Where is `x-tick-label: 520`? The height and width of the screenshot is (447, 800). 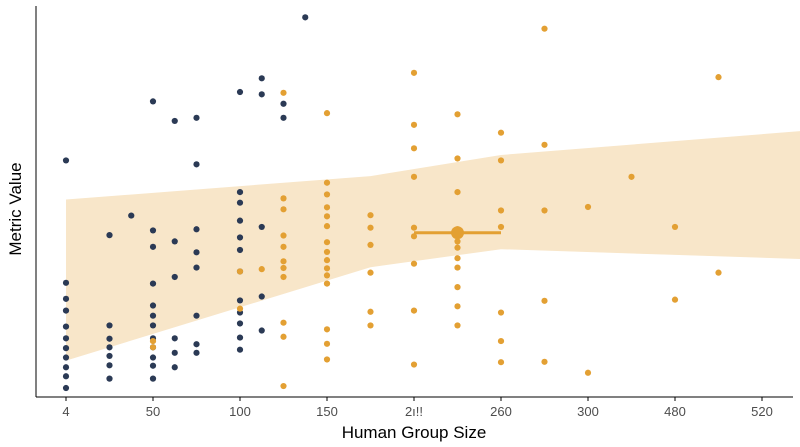 x-tick-label: 520 is located at coordinates (762, 411).